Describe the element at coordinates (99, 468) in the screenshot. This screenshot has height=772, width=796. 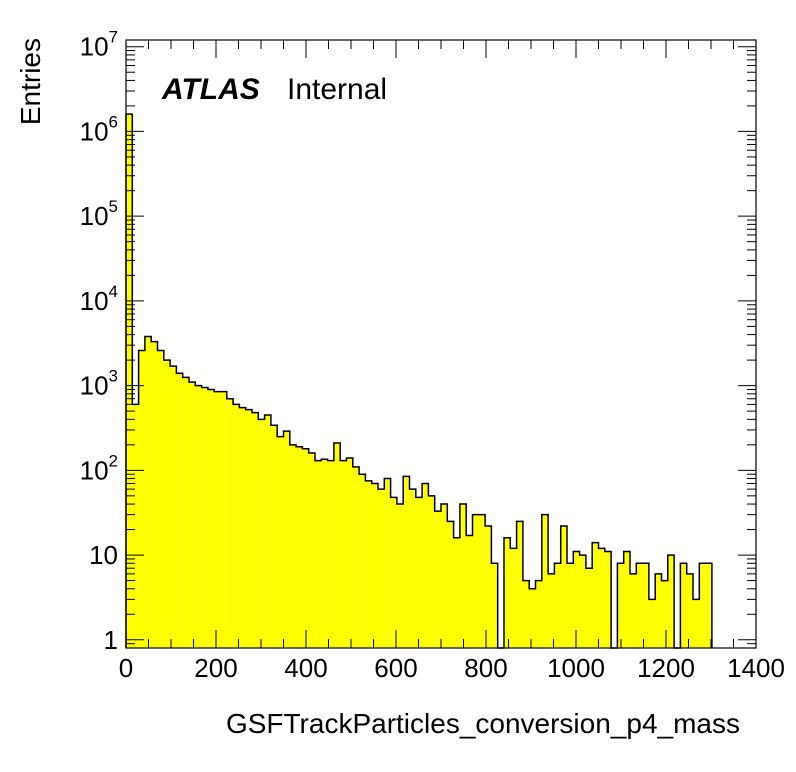
I see `y-tick-label: 10²` at that location.